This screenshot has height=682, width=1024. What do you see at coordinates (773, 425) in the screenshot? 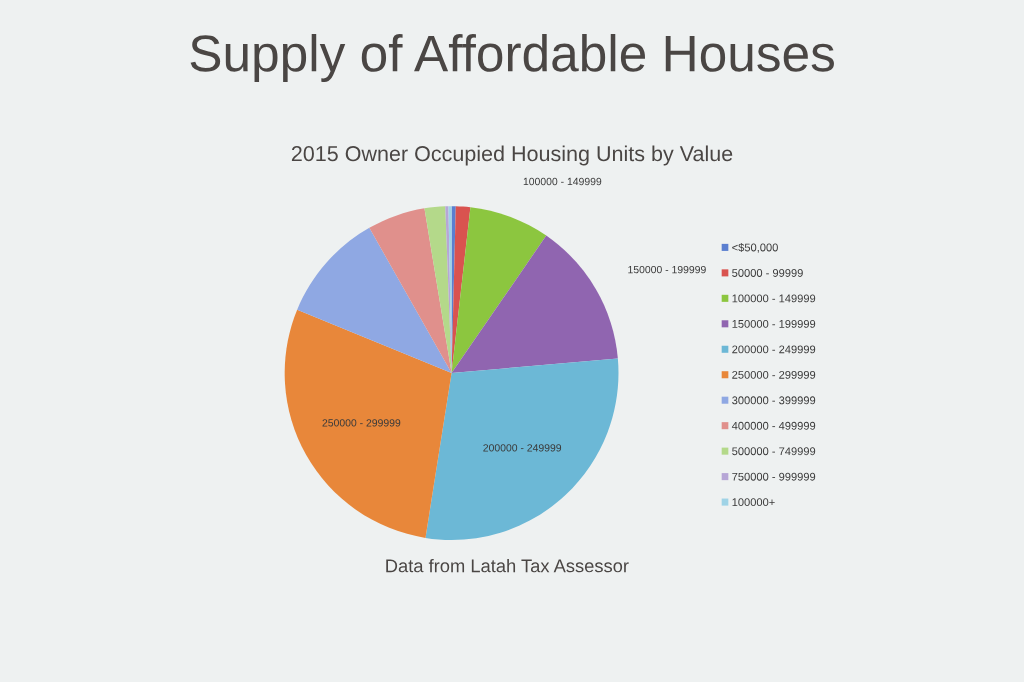
I see `legend-label: 400000 - 499999` at bounding box center [773, 425].